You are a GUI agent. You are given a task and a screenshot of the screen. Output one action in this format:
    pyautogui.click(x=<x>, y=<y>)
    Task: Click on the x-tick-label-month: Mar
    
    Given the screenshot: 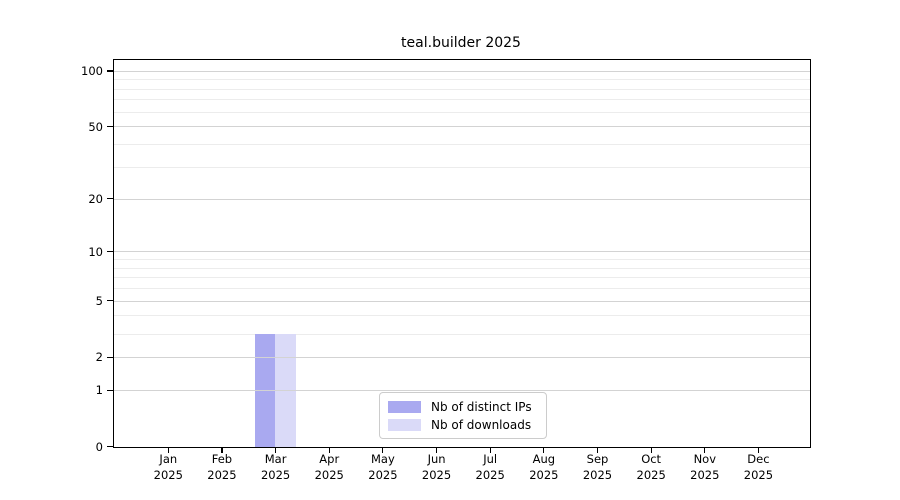 What is the action you would take?
    pyautogui.click(x=275, y=459)
    